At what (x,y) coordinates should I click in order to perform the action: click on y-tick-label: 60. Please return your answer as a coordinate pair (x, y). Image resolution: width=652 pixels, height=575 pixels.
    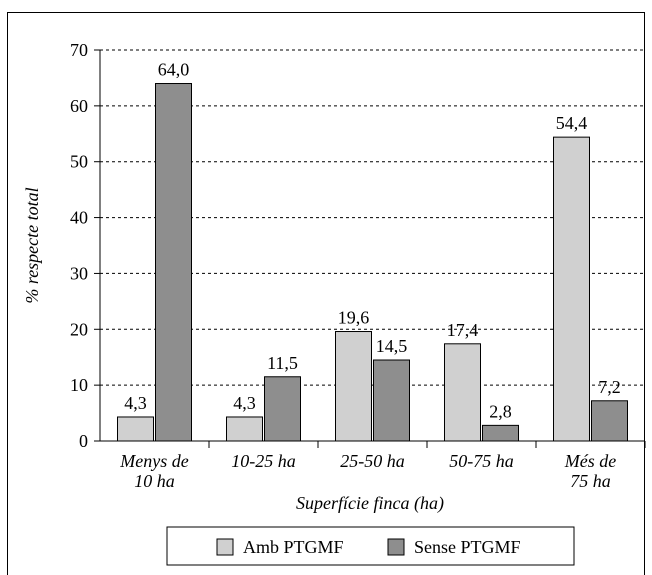
    Looking at the image, I should click on (79, 106).